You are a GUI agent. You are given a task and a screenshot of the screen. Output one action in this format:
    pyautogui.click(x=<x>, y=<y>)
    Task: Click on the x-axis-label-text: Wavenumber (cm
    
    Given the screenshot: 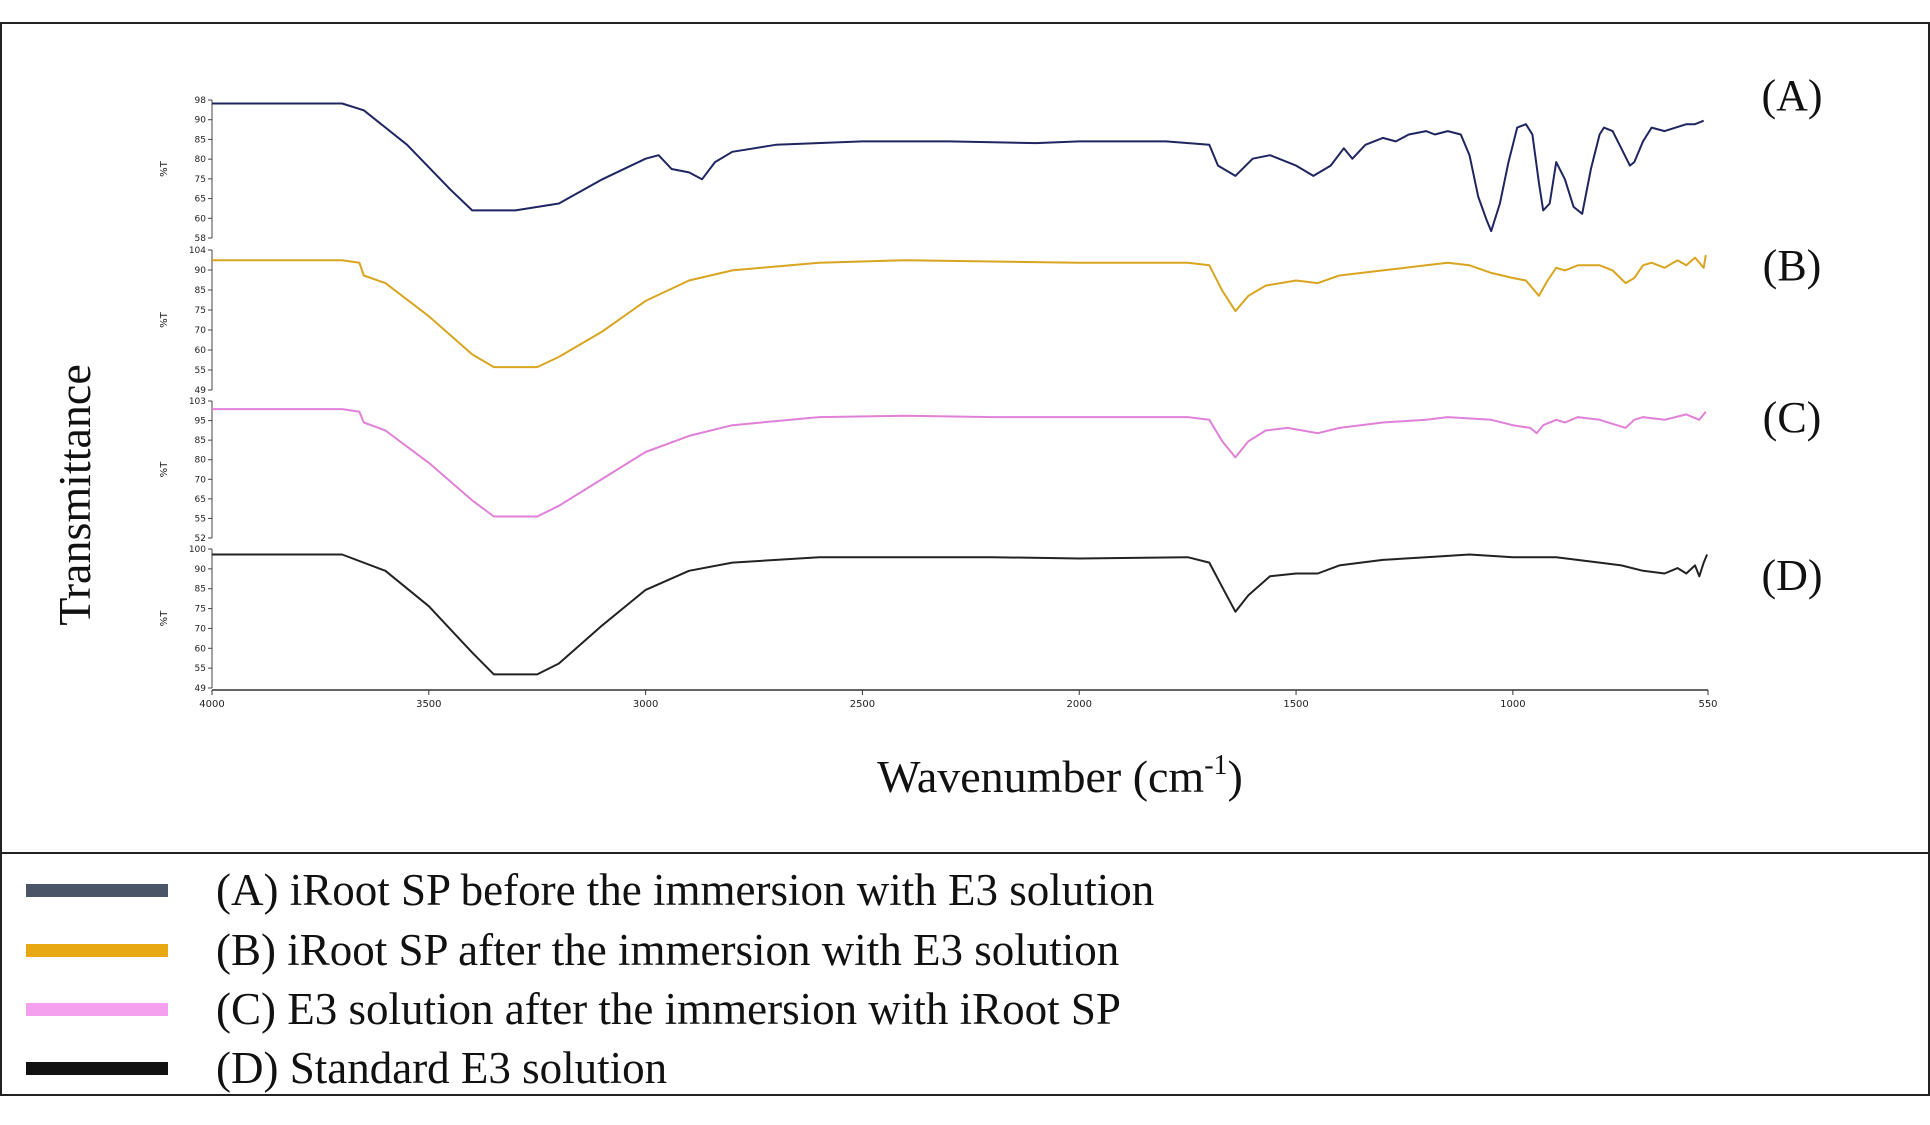 What is the action you would take?
    pyautogui.click(x=1040, y=776)
    